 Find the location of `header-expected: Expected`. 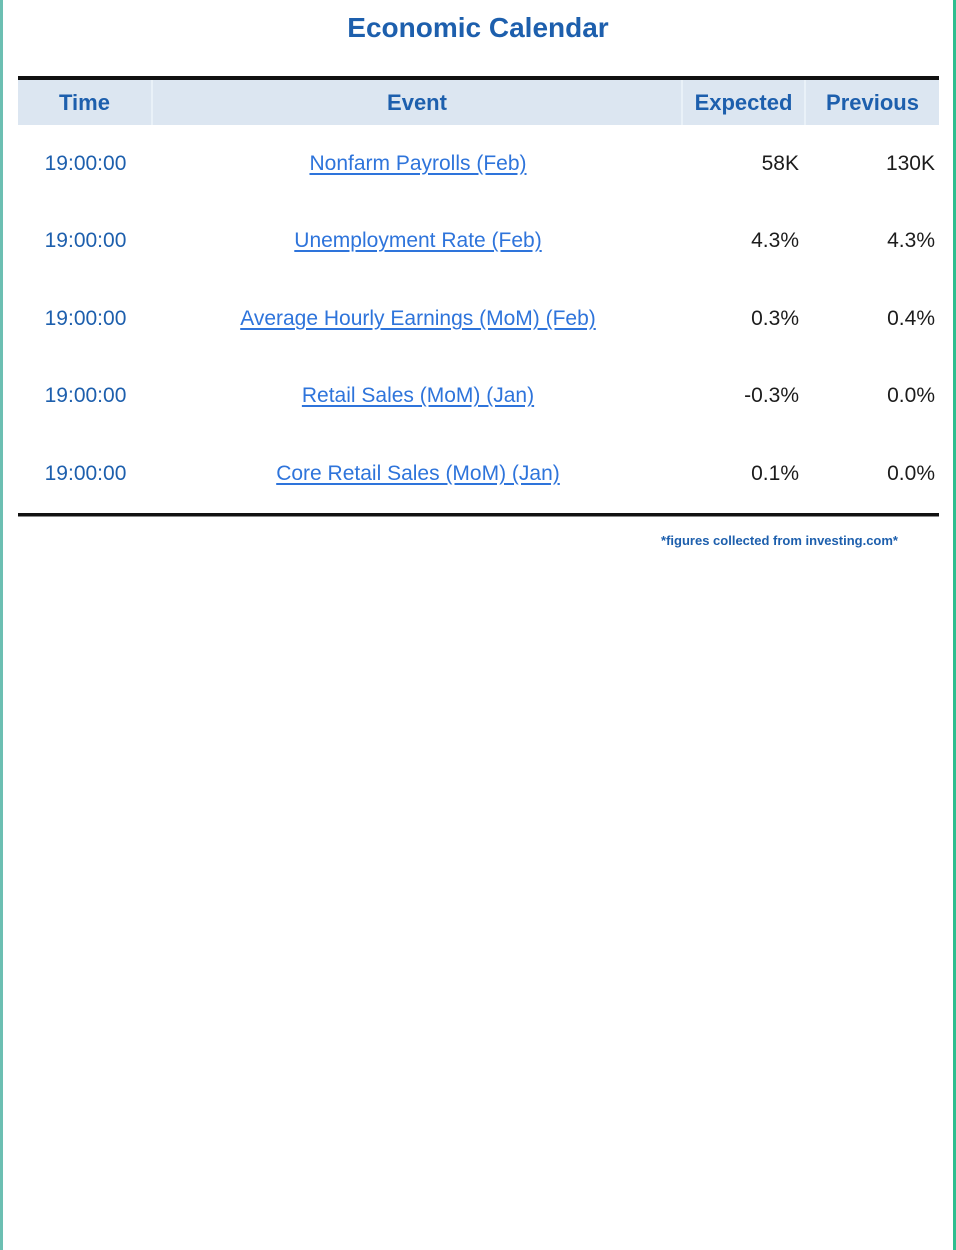

header-expected: Expected is located at coordinates (744, 102).